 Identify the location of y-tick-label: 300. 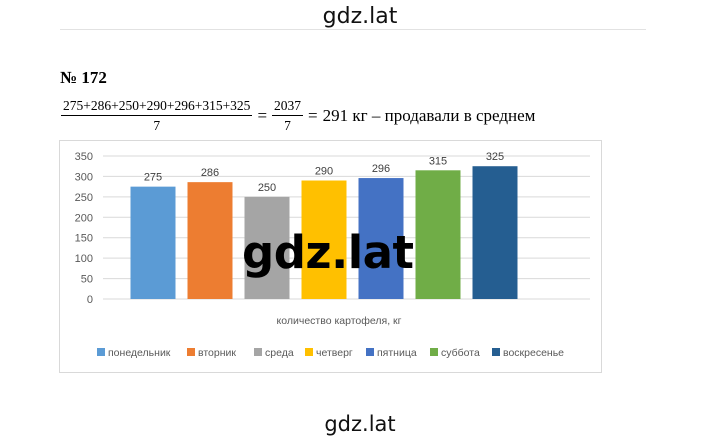
(84, 177).